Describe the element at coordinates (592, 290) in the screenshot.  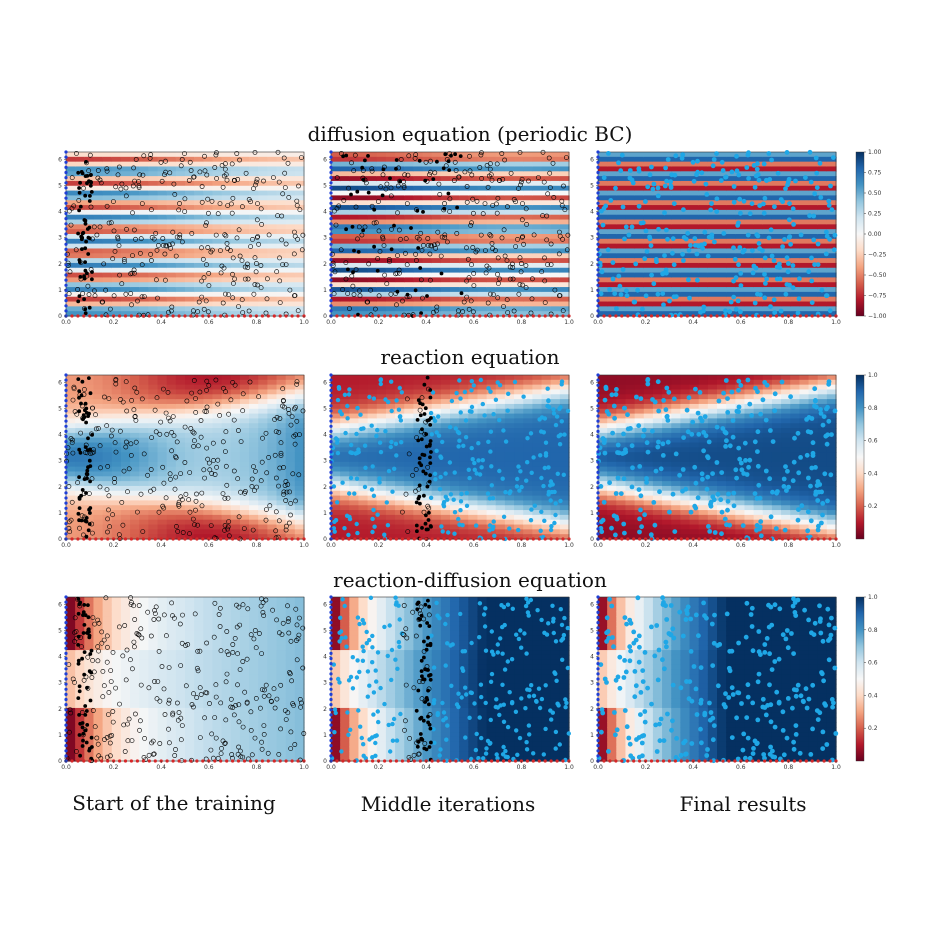
I see `y-tick-label: 1` at that location.